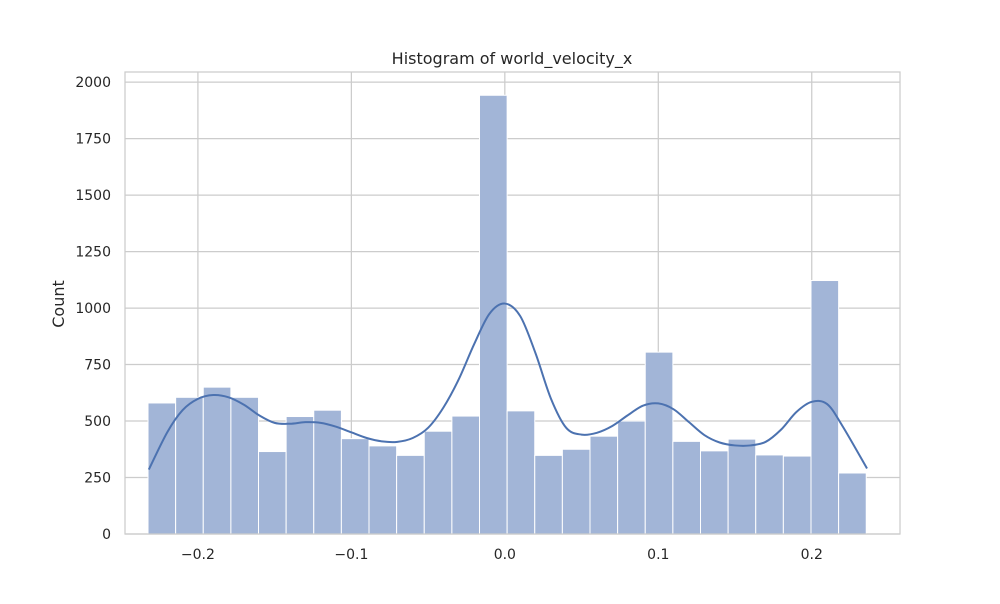 The image size is (1000, 604). Describe the element at coordinates (505, 555) in the screenshot. I see `x-tick-label: 0.0` at that location.